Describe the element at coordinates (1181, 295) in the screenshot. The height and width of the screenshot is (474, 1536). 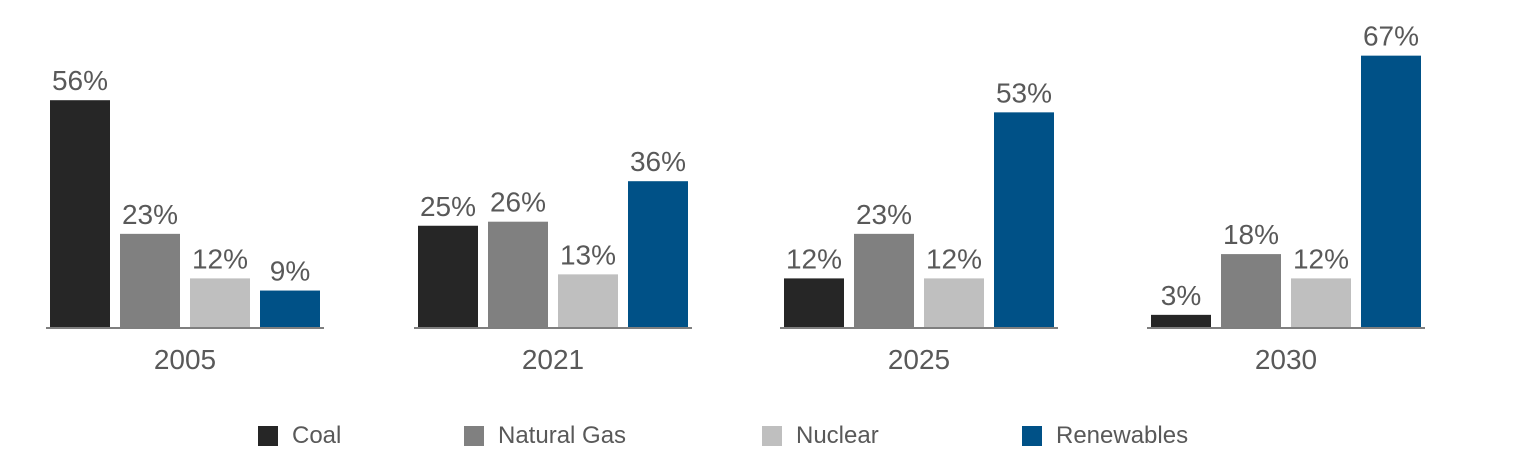
I see `data-label-2030-coal: 3%` at that location.